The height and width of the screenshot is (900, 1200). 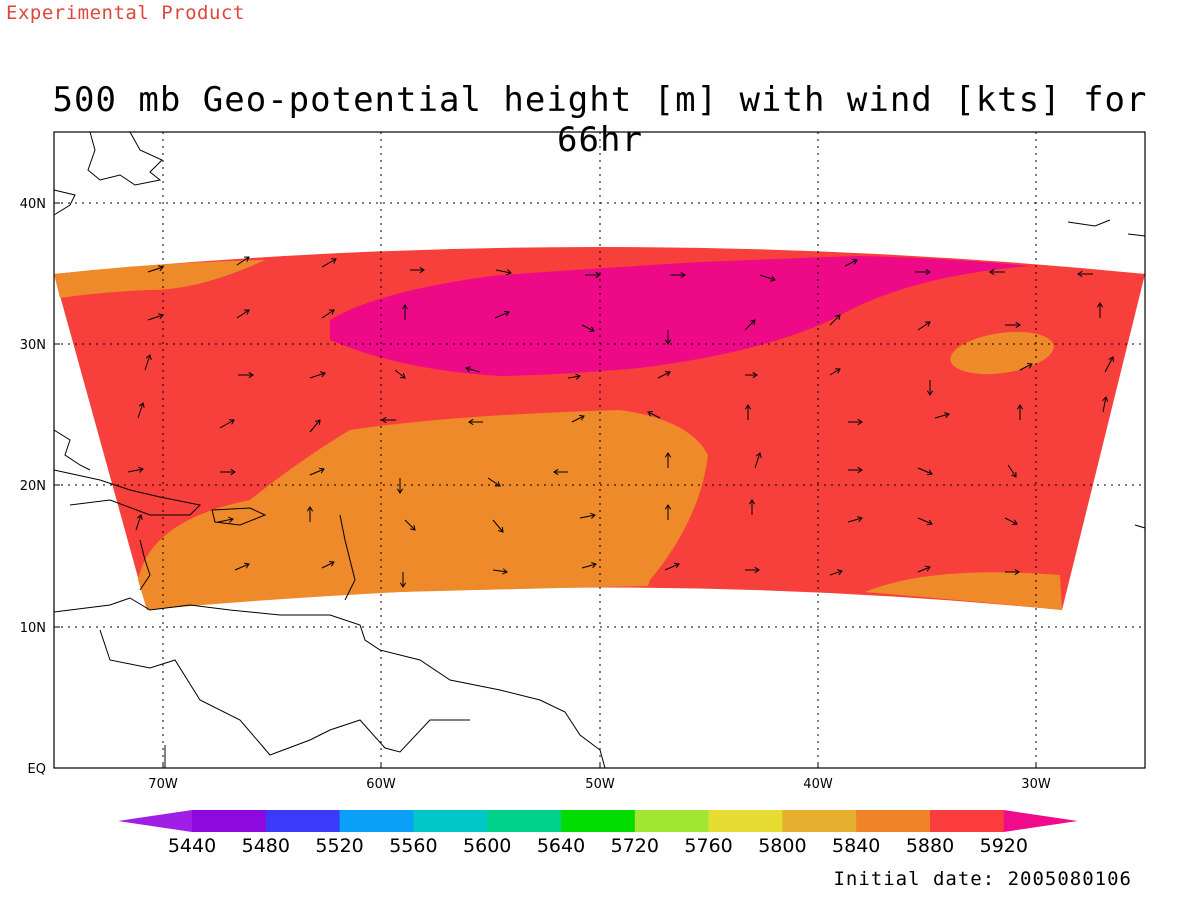 What do you see at coordinates (266, 846) in the screenshot?
I see `colorbar-label: 5480` at bounding box center [266, 846].